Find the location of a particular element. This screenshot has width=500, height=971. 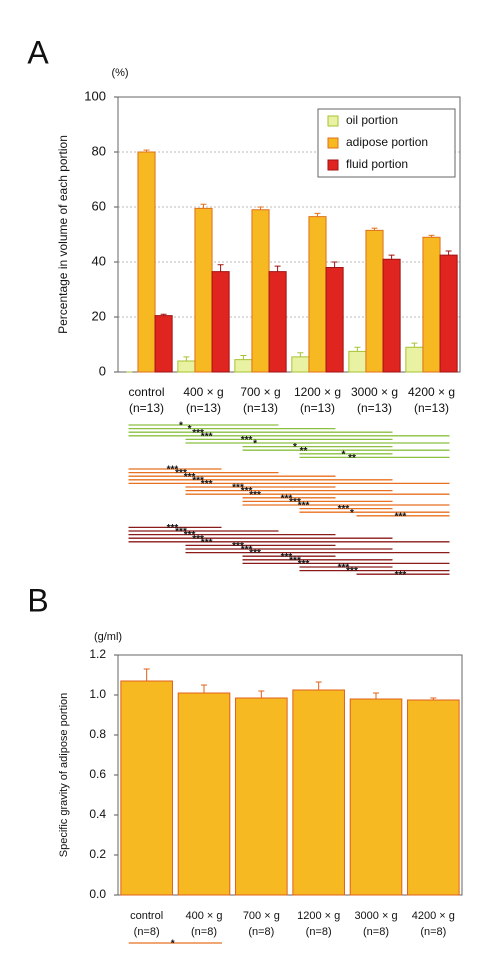

legend-label: fluid portion is located at coordinates (377, 164).